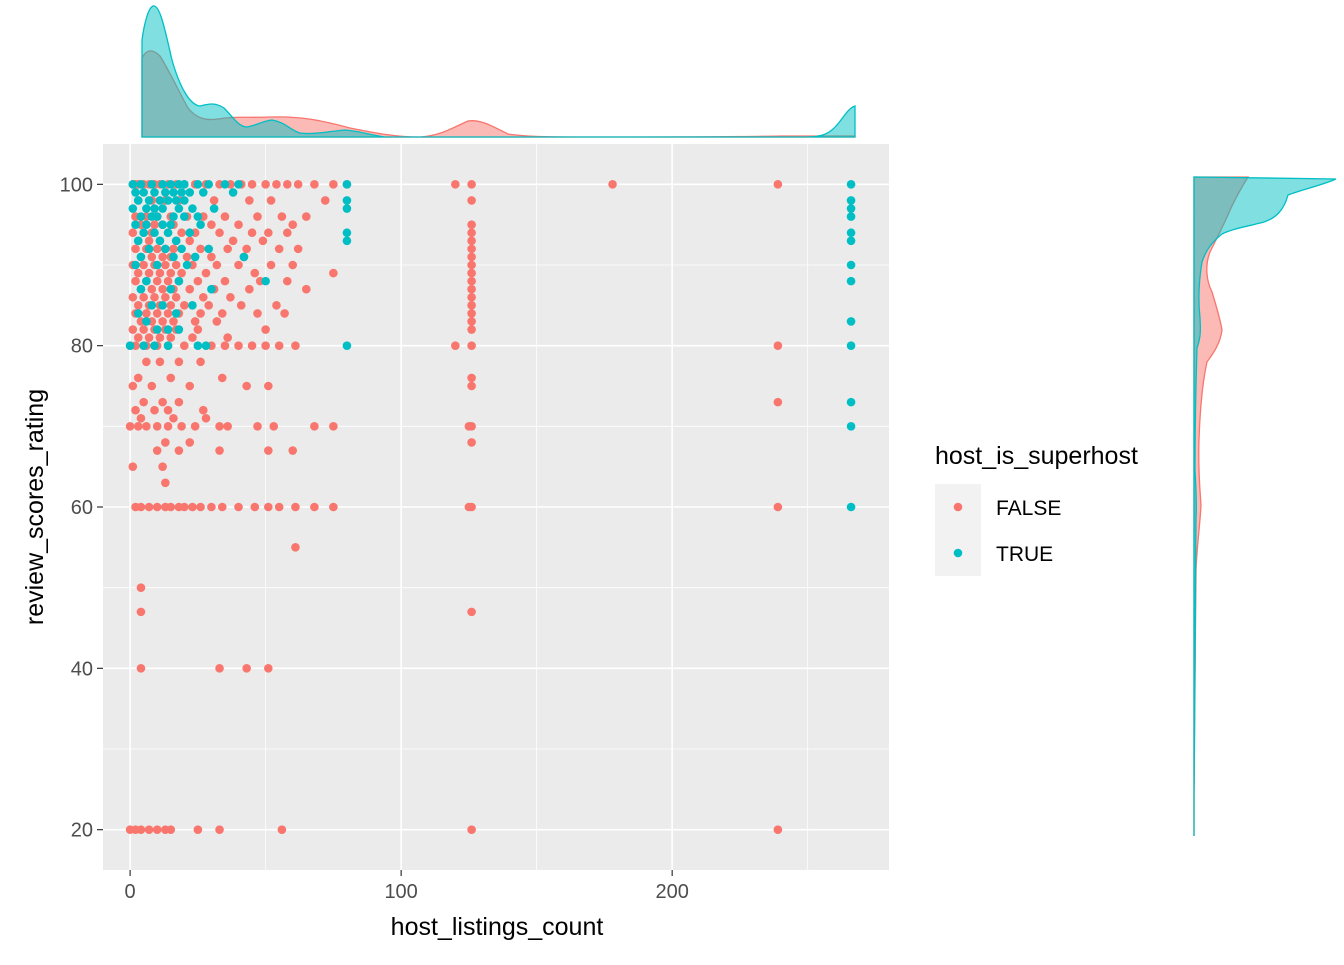 The height and width of the screenshot is (965, 1344). What do you see at coordinates (1028, 508) in the screenshot?
I see `legend-label-false: FALSE` at bounding box center [1028, 508].